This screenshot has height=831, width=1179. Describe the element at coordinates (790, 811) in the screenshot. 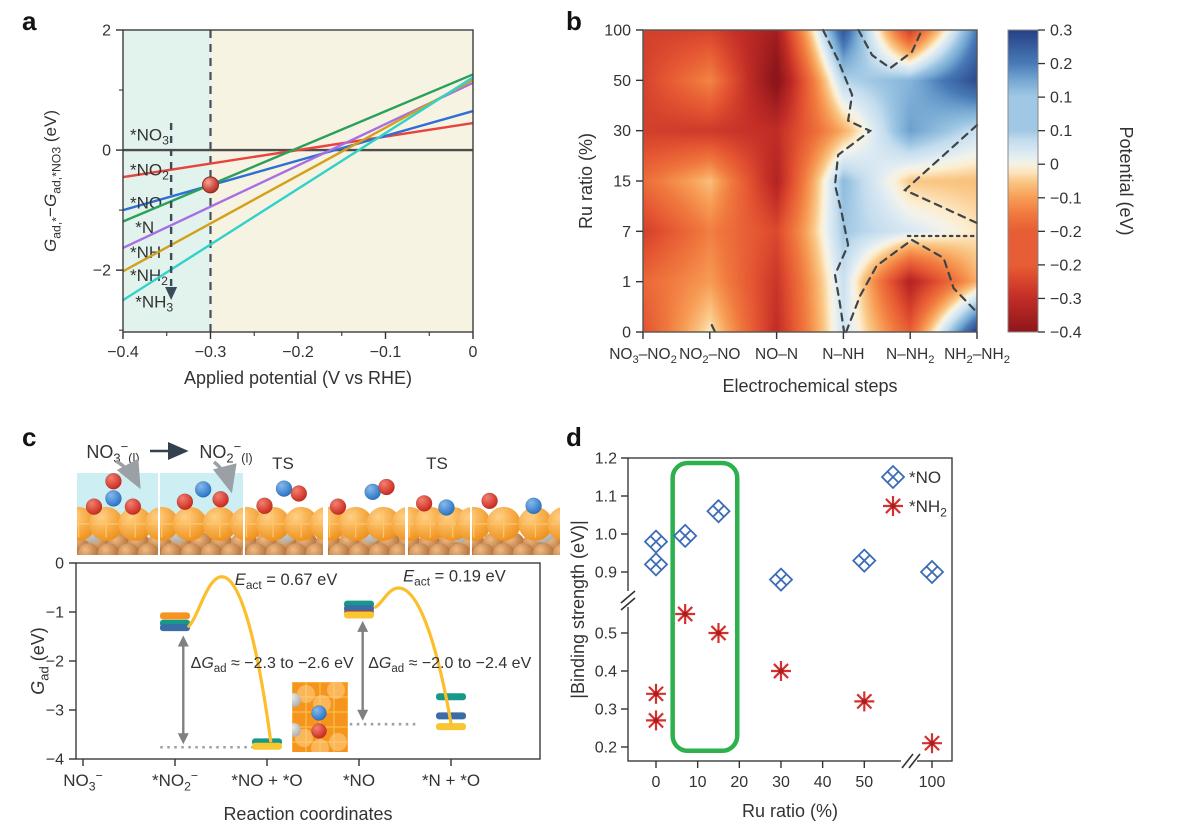

I see `x-axis-title: Ru ratio (%)` at that location.